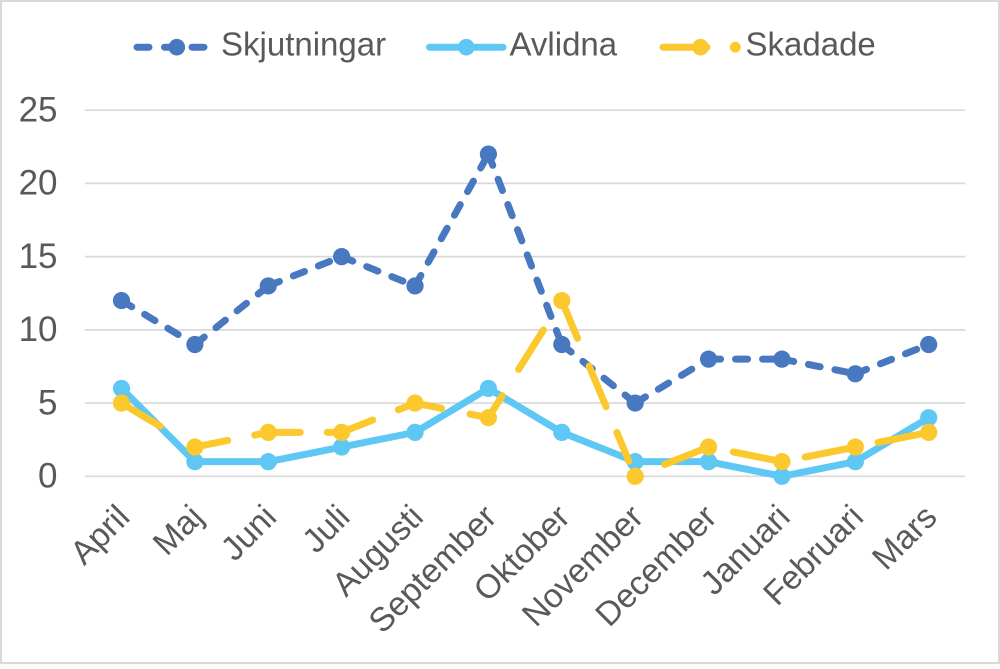 This screenshot has width=1000, height=669. Describe the element at coordinates (38, 183) in the screenshot. I see `svg-text: 20` at that location.